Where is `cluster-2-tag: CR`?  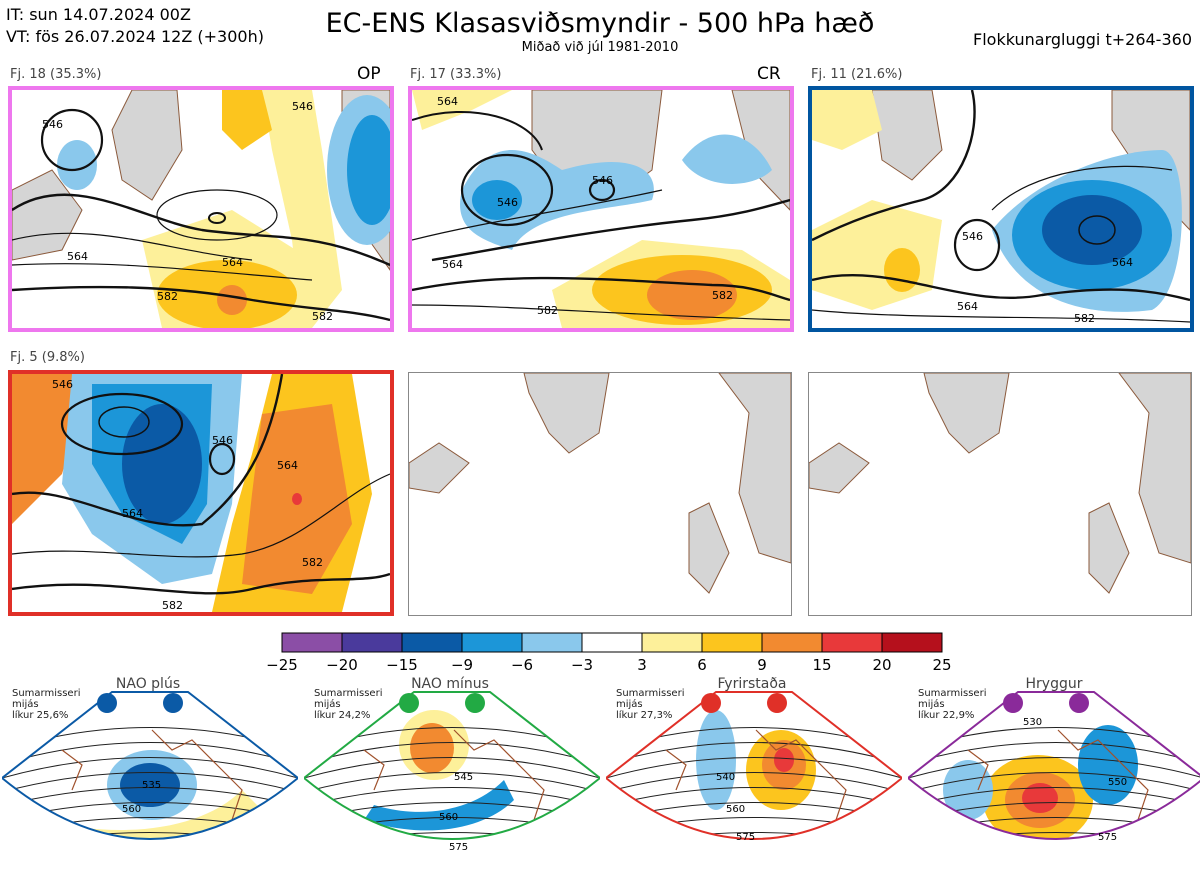 cluster-2-tag: CR is located at coordinates (769, 74).